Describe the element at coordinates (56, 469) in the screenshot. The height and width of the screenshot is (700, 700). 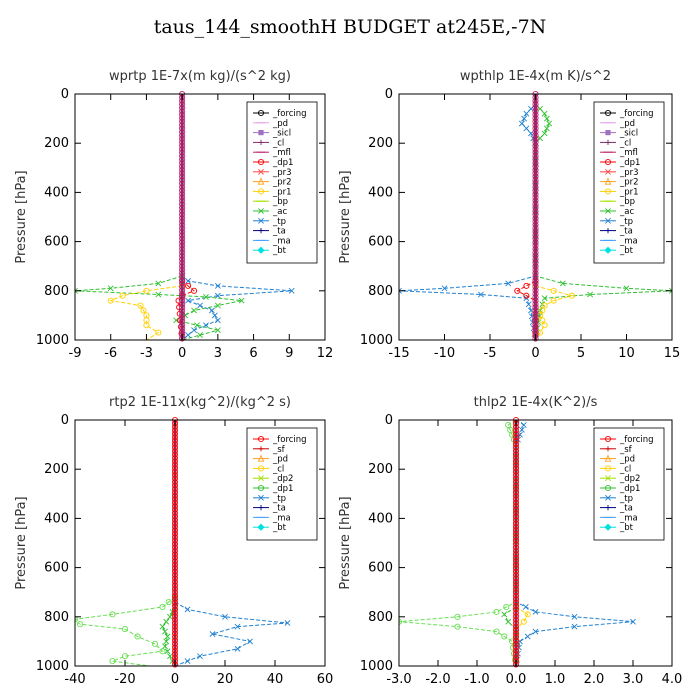
I see `y-tick-label: 200` at that location.